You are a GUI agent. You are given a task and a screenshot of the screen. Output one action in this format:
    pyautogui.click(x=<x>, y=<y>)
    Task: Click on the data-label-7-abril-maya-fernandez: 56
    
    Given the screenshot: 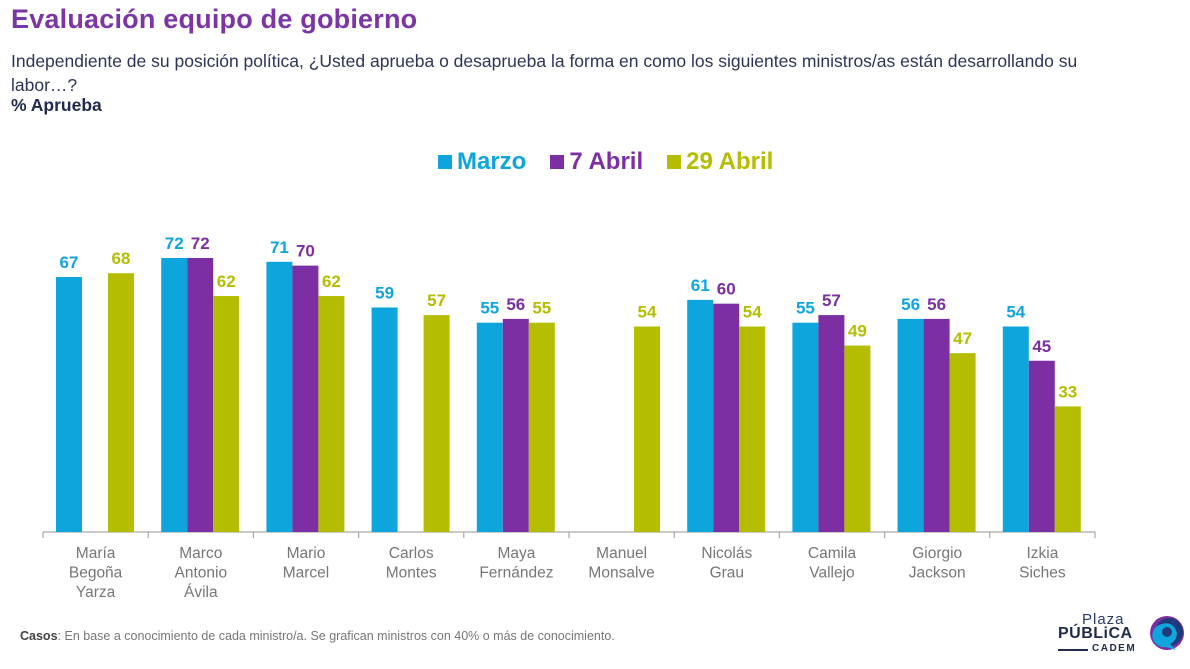 What is the action you would take?
    pyautogui.click(x=515, y=304)
    